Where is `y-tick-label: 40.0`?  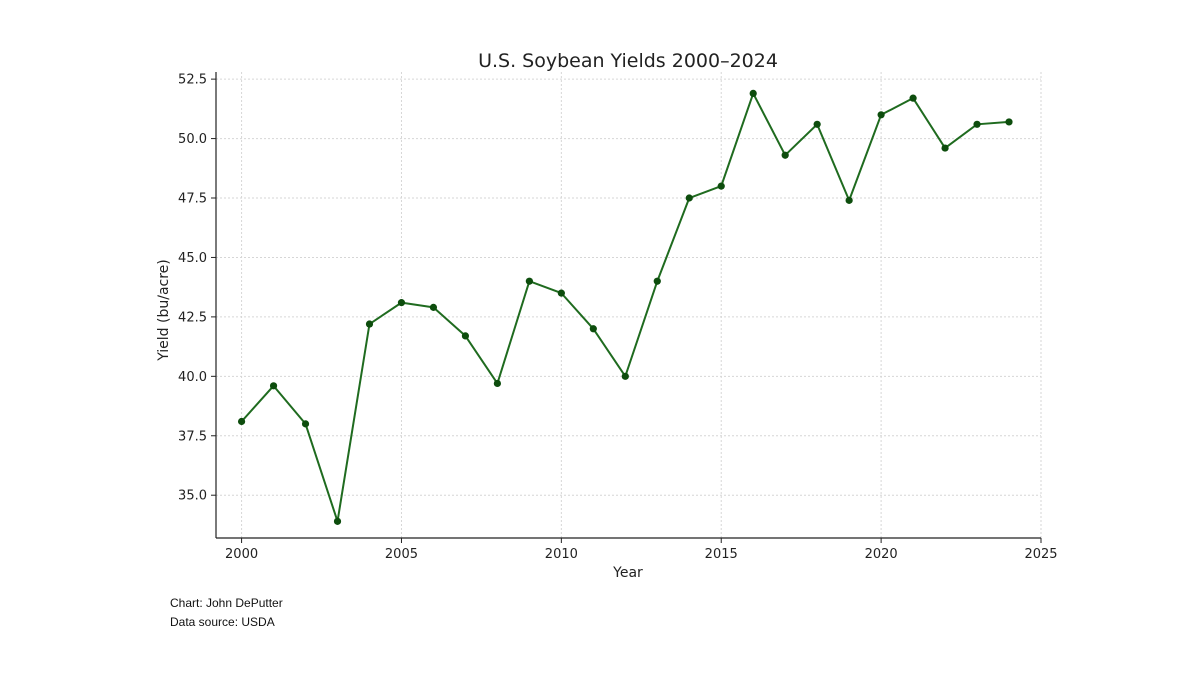
y-tick-label: 40.0 is located at coordinates (192, 377).